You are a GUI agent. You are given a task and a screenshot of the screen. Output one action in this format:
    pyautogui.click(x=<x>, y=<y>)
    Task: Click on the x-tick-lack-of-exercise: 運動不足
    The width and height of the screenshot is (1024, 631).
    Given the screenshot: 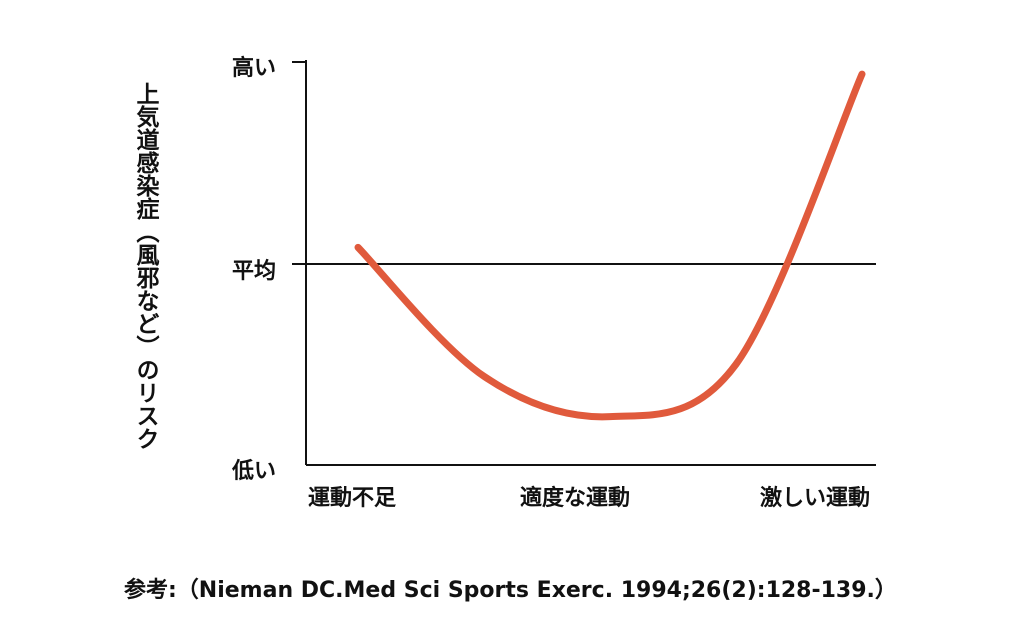 What is the action you would take?
    pyautogui.click(x=352, y=498)
    